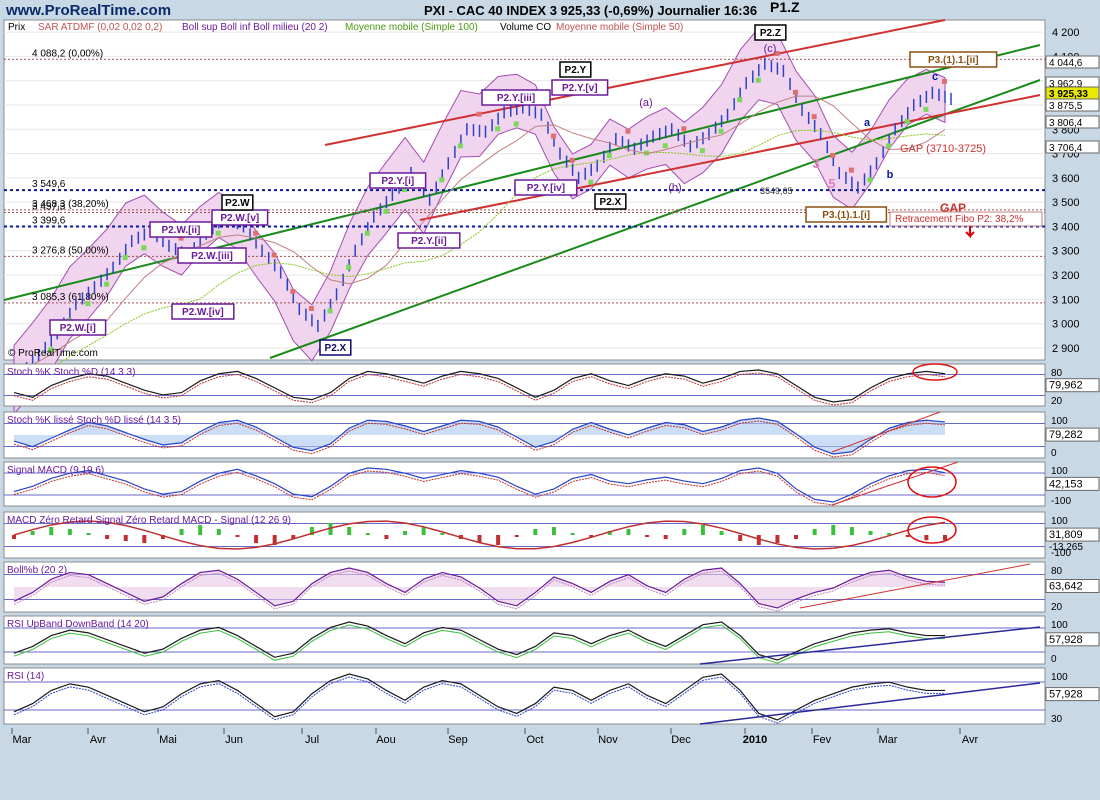 This screenshot has height=800, width=1100. What do you see at coordinates (212, 256) in the screenshot?
I see `annotation-label: P2.W.[iii]` at bounding box center [212, 256].